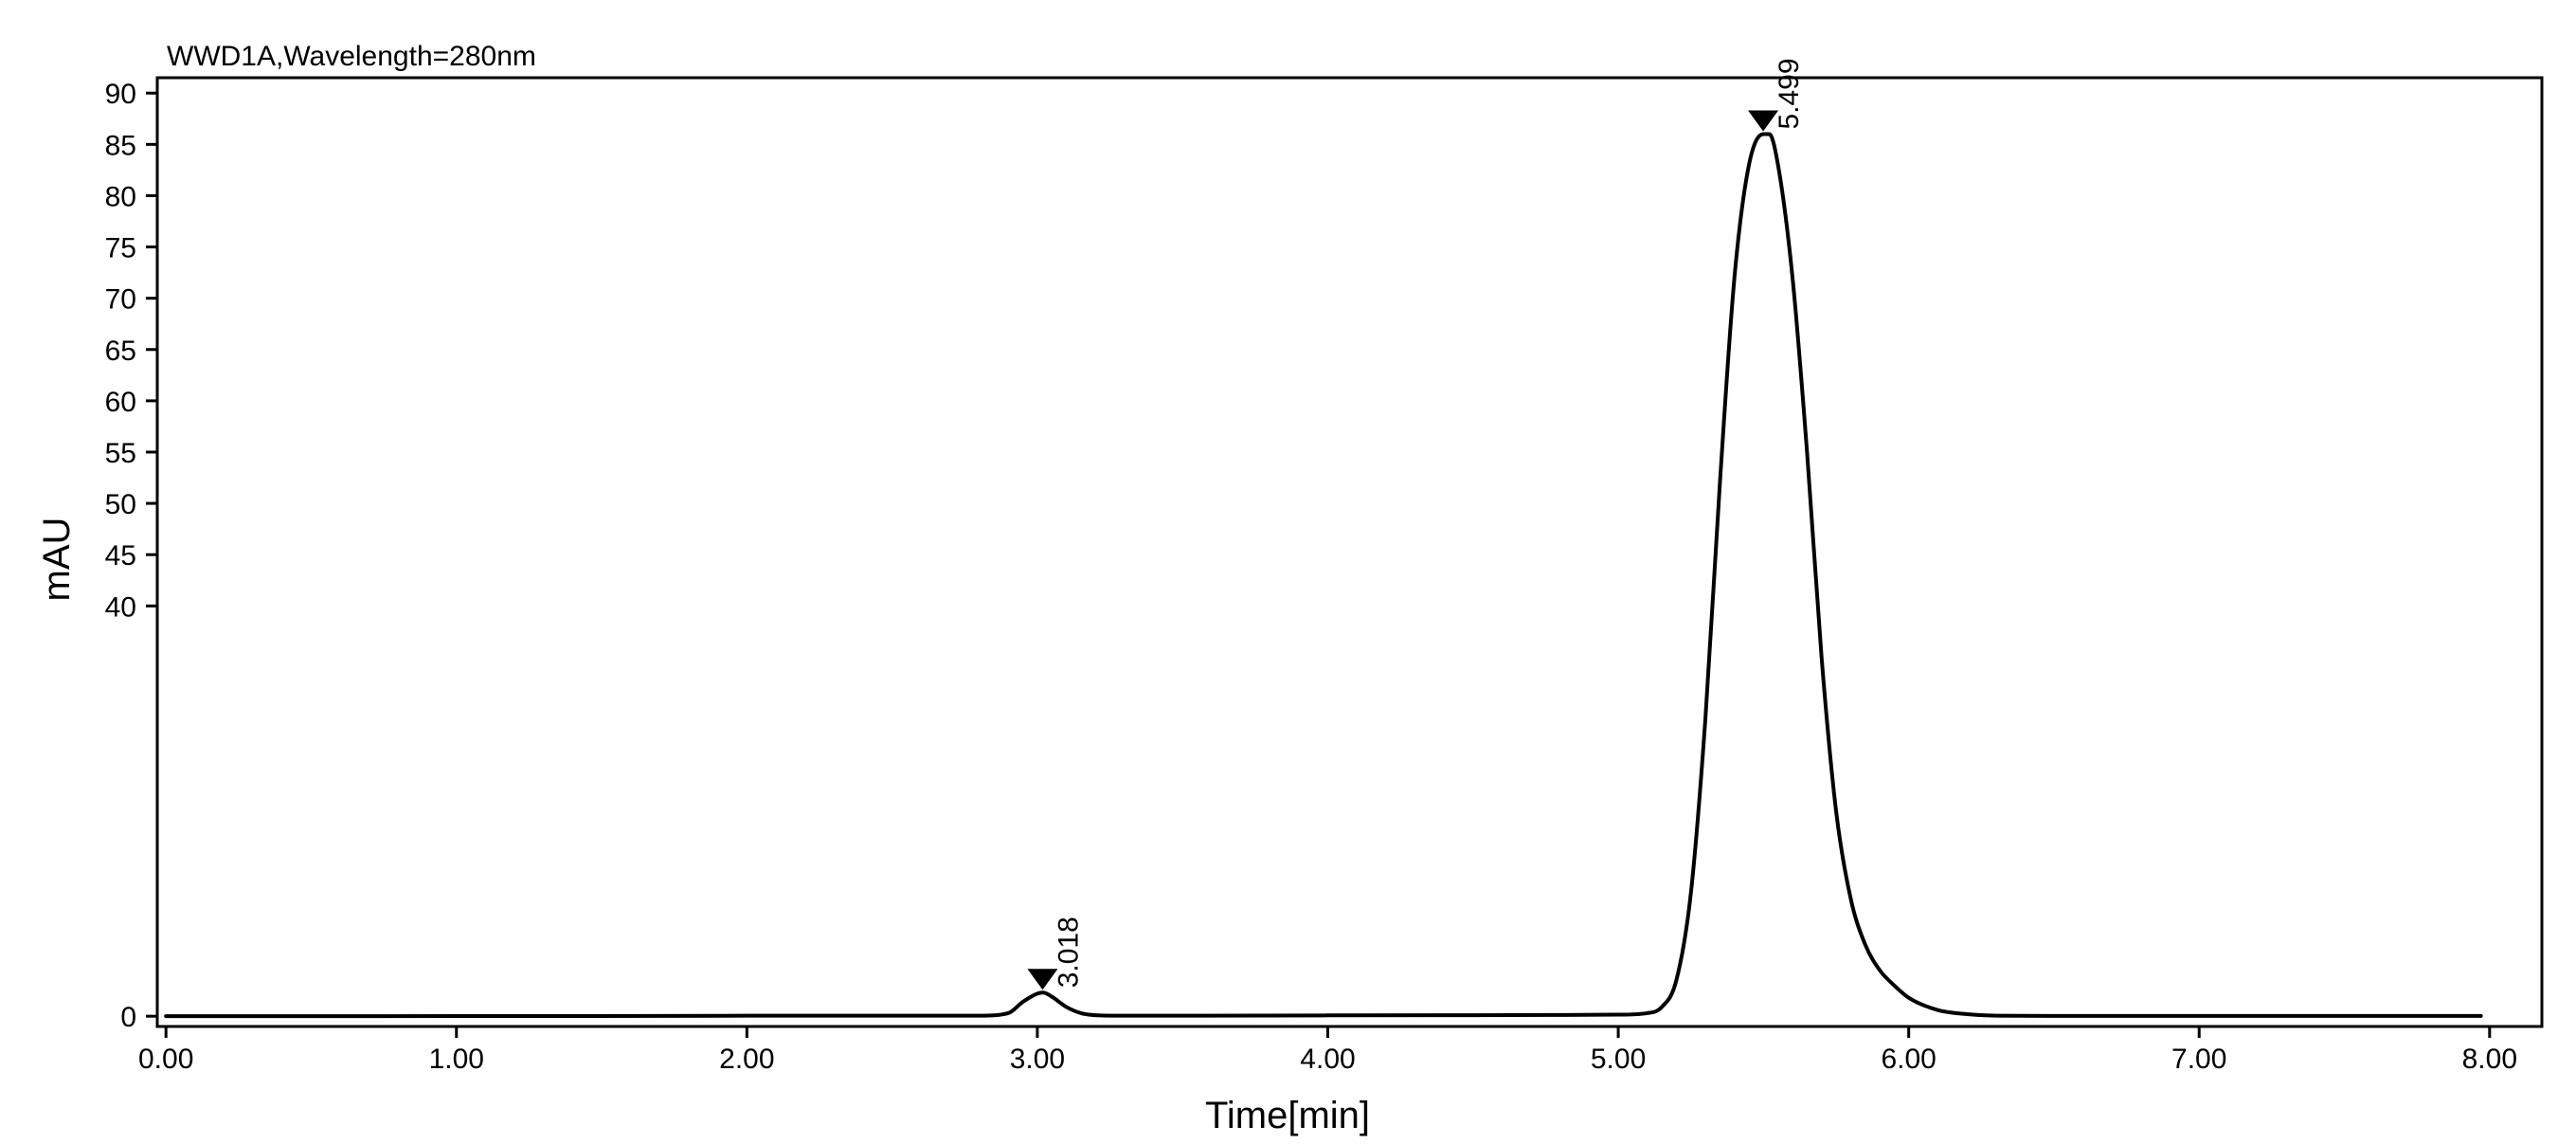 This screenshot has width=2576, height=1144. I want to click on y-tick-label: 45, so click(120, 556).